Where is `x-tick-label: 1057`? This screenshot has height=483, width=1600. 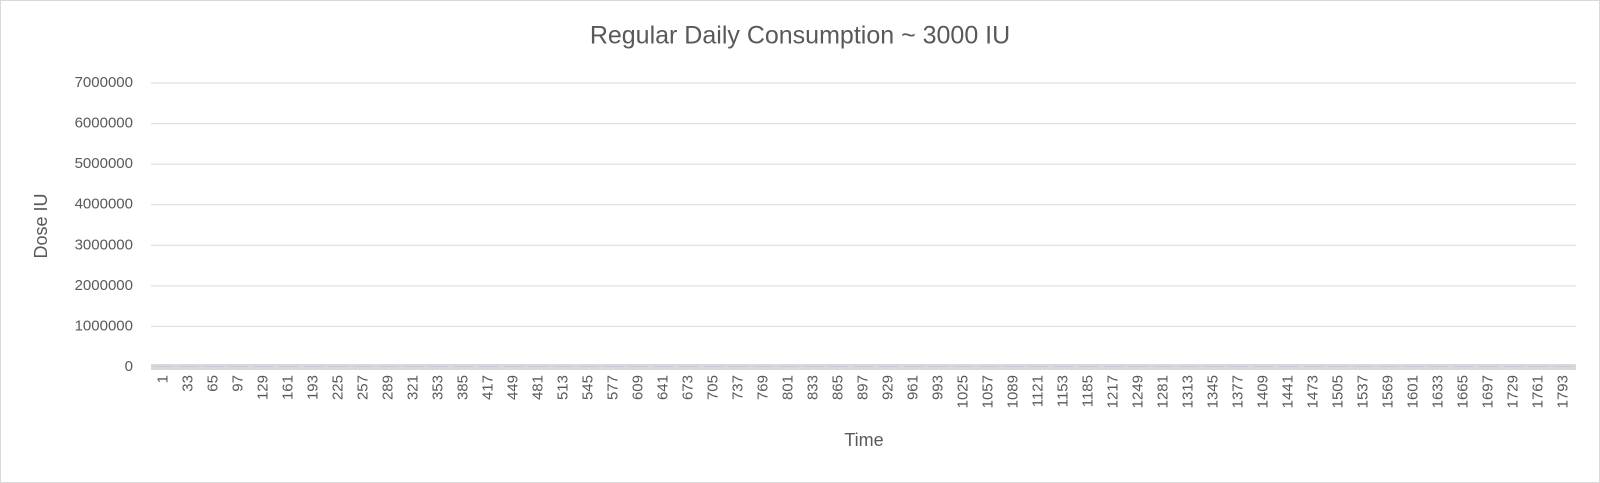
x-tick-label: 1057 is located at coordinates (987, 391).